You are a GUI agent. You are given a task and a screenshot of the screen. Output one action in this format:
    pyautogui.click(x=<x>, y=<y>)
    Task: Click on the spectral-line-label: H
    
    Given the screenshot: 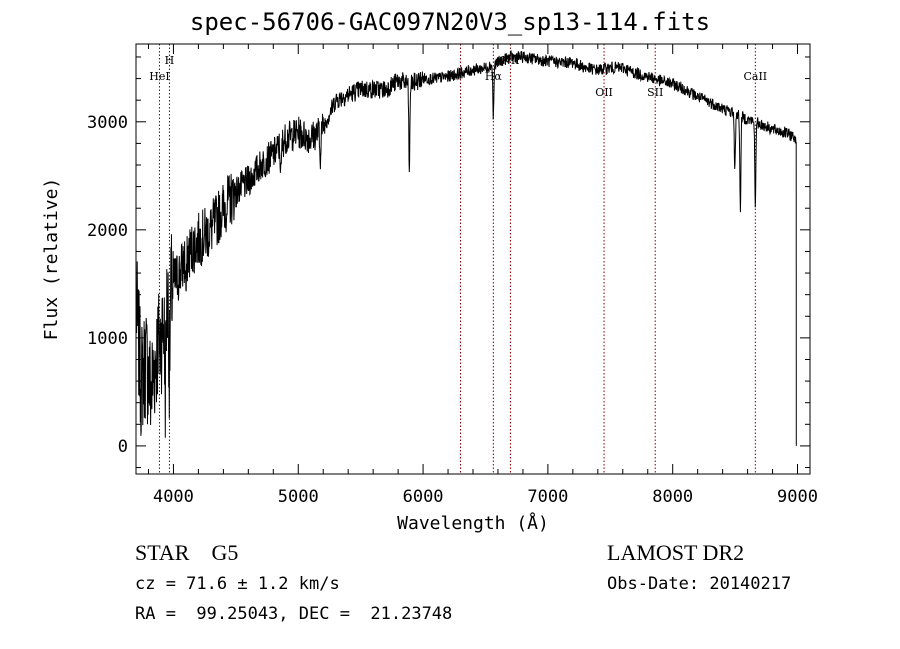 What is the action you would take?
    pyautogui.click(x=170, y=60)
    